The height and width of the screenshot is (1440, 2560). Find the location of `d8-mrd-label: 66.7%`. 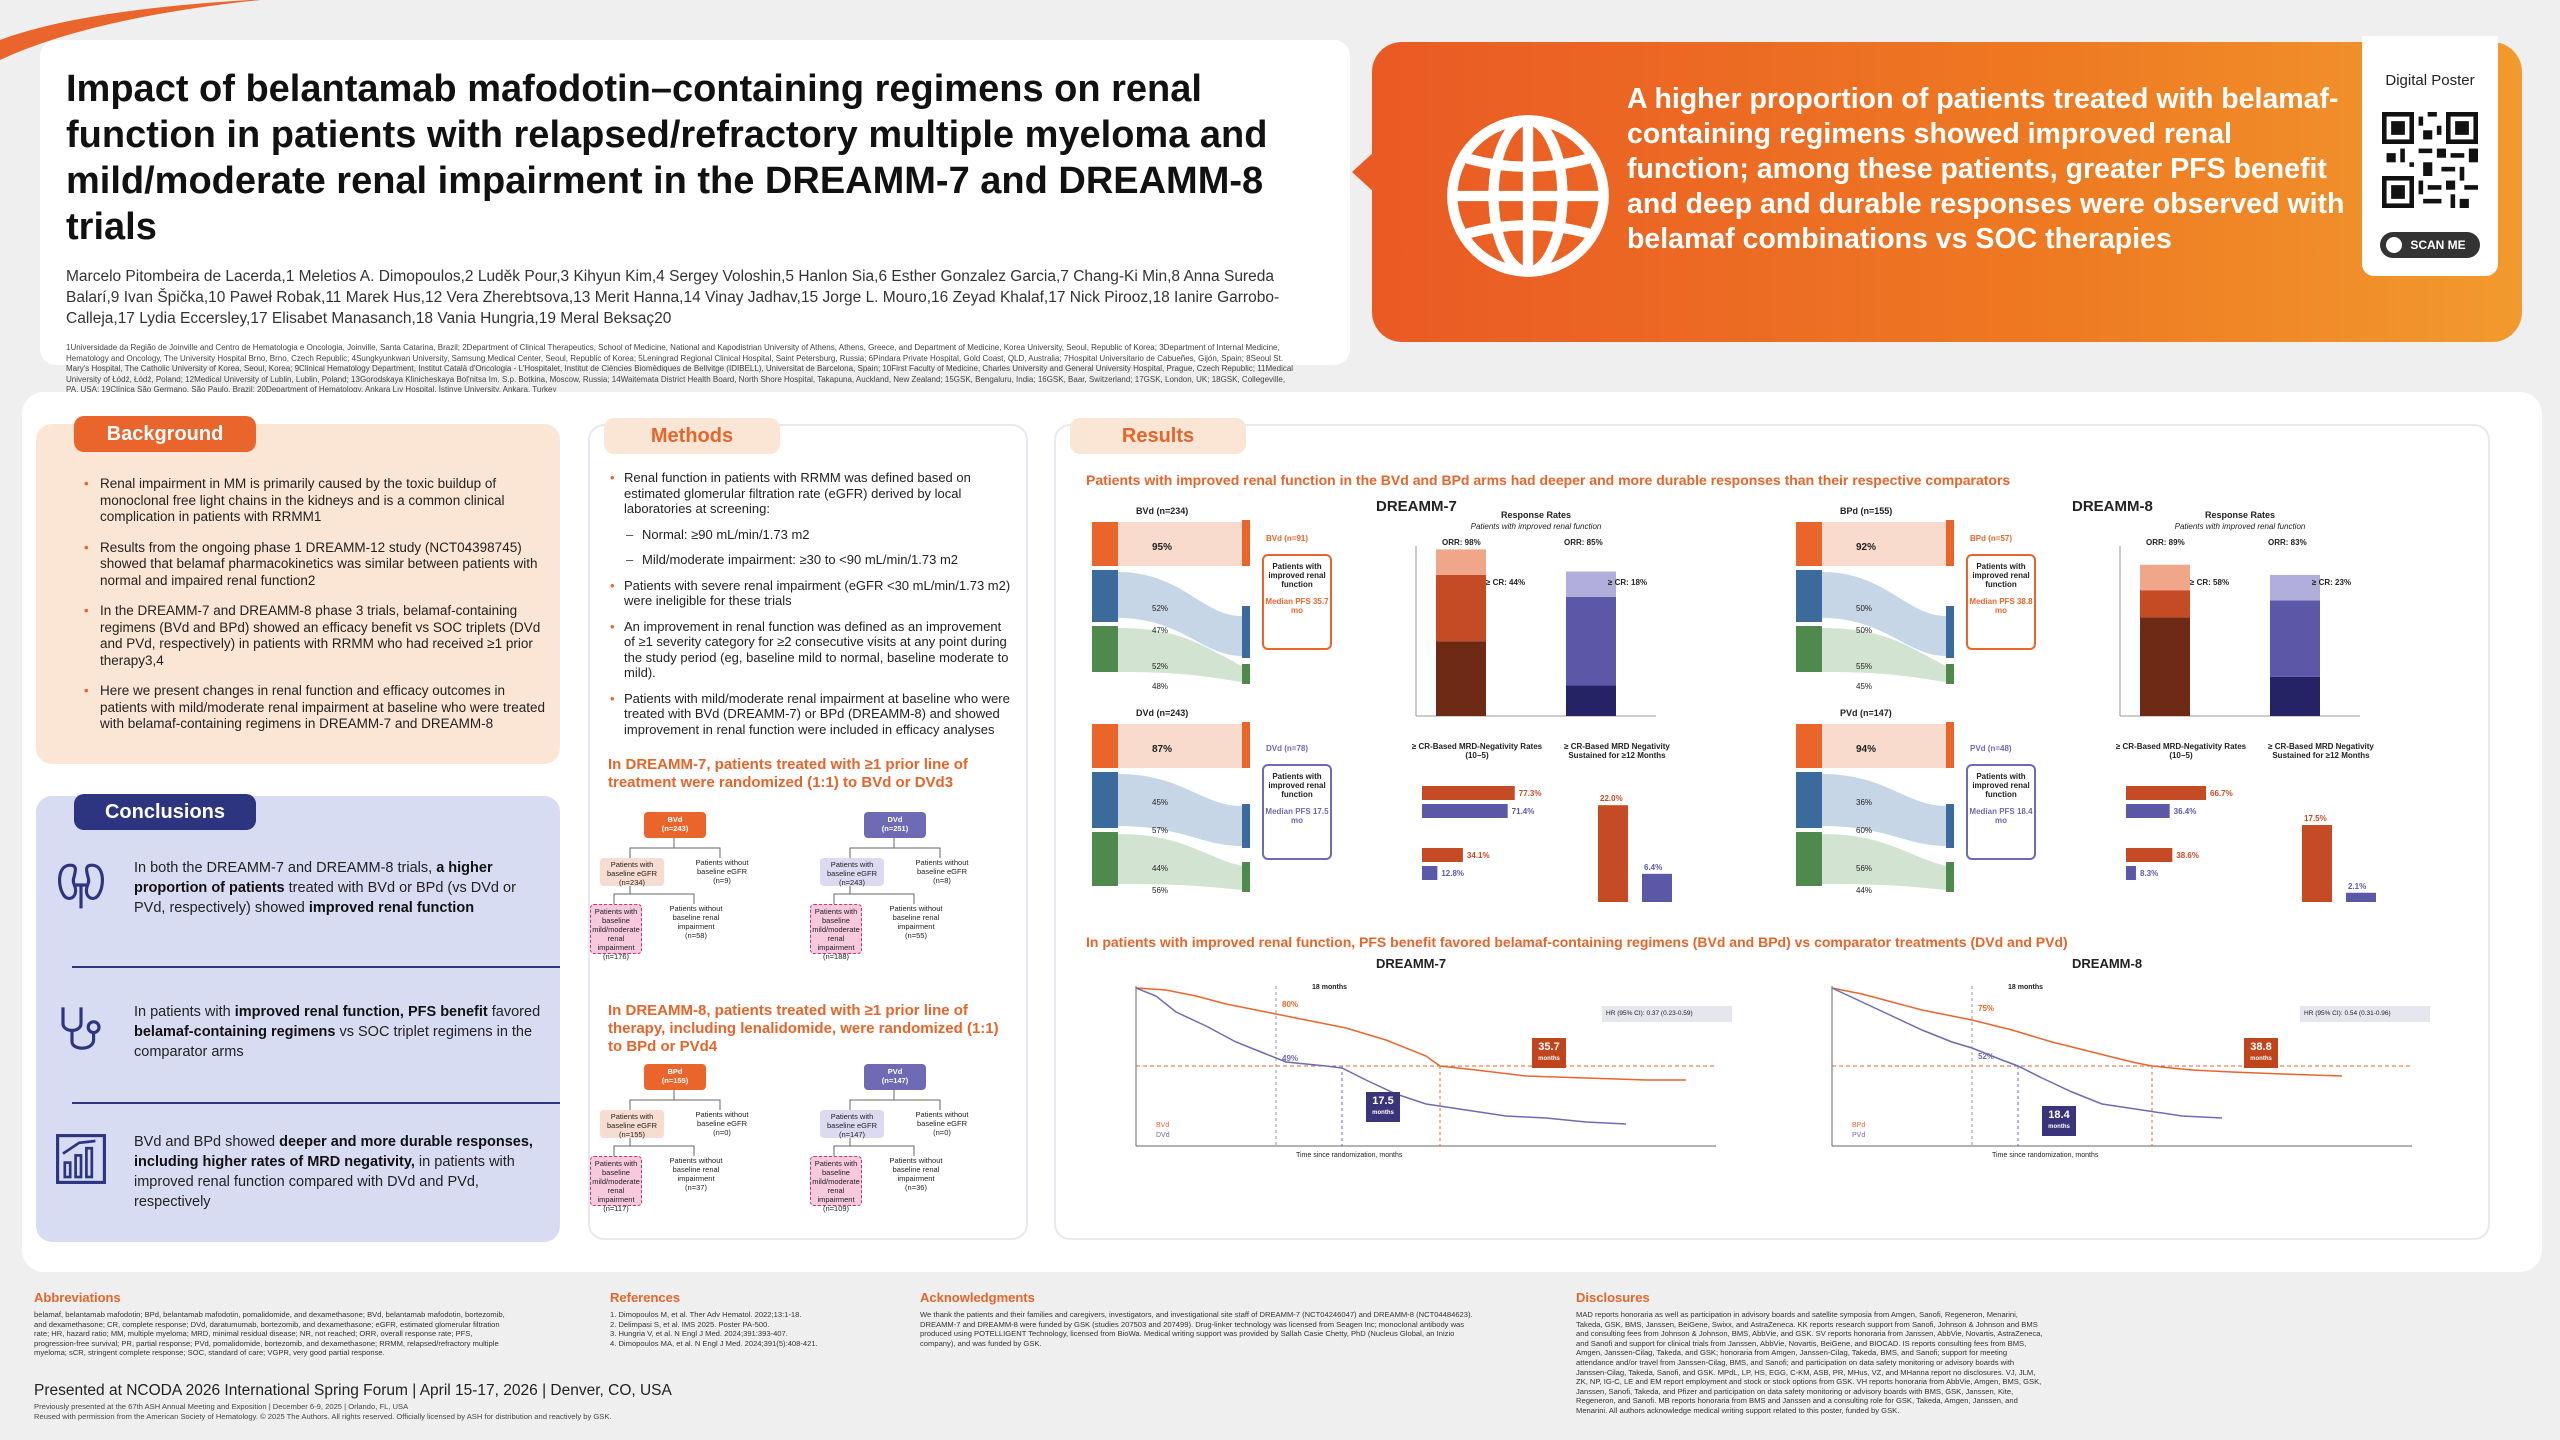

d8-mrd-label: 66.7% is located at coordinates (2221, 793).